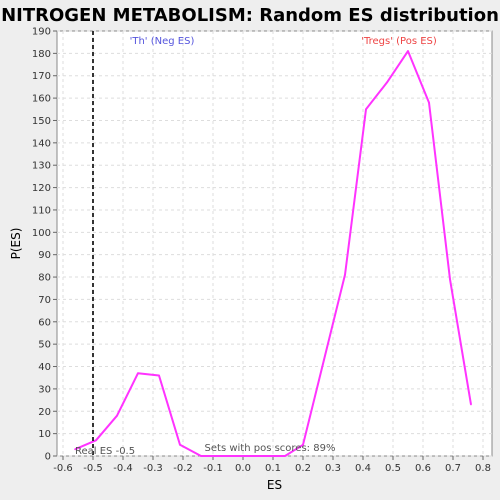  I want to click on x-tick-label: -0.6, so click(63, 468).